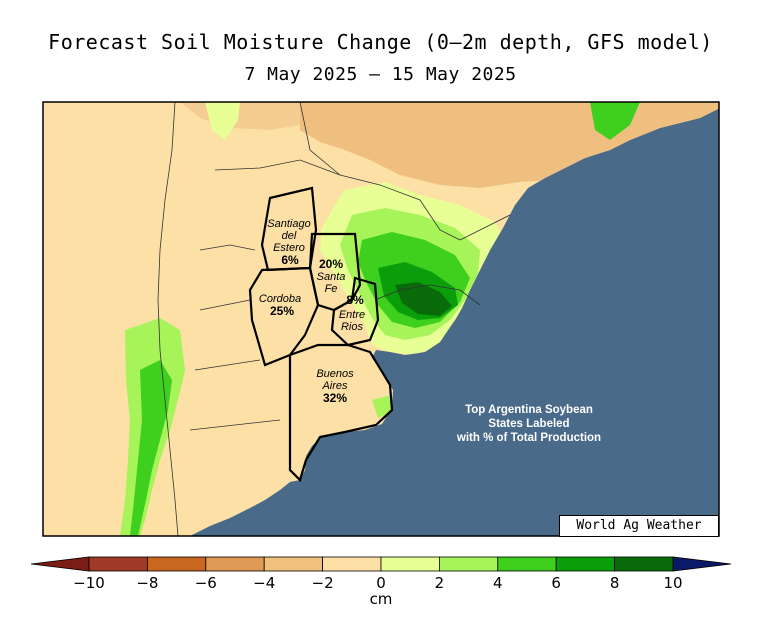 The image size is (761, 624). I want to click on note-line: States Labeled, so click(528, 424).